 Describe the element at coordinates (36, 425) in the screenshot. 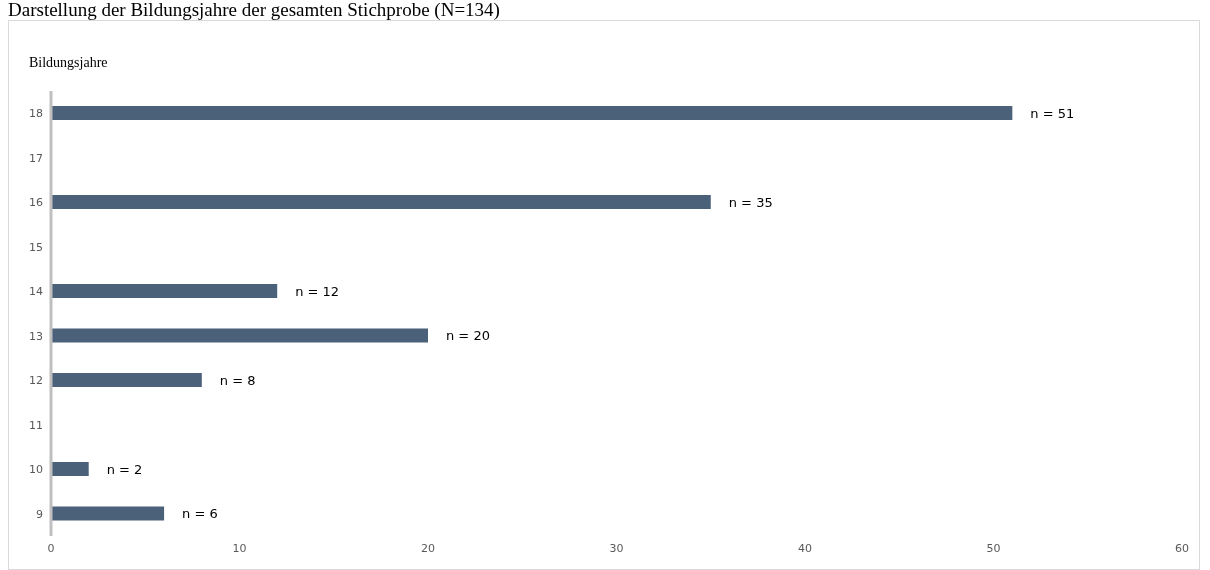

I see `y-tick-label: 11` at that location.